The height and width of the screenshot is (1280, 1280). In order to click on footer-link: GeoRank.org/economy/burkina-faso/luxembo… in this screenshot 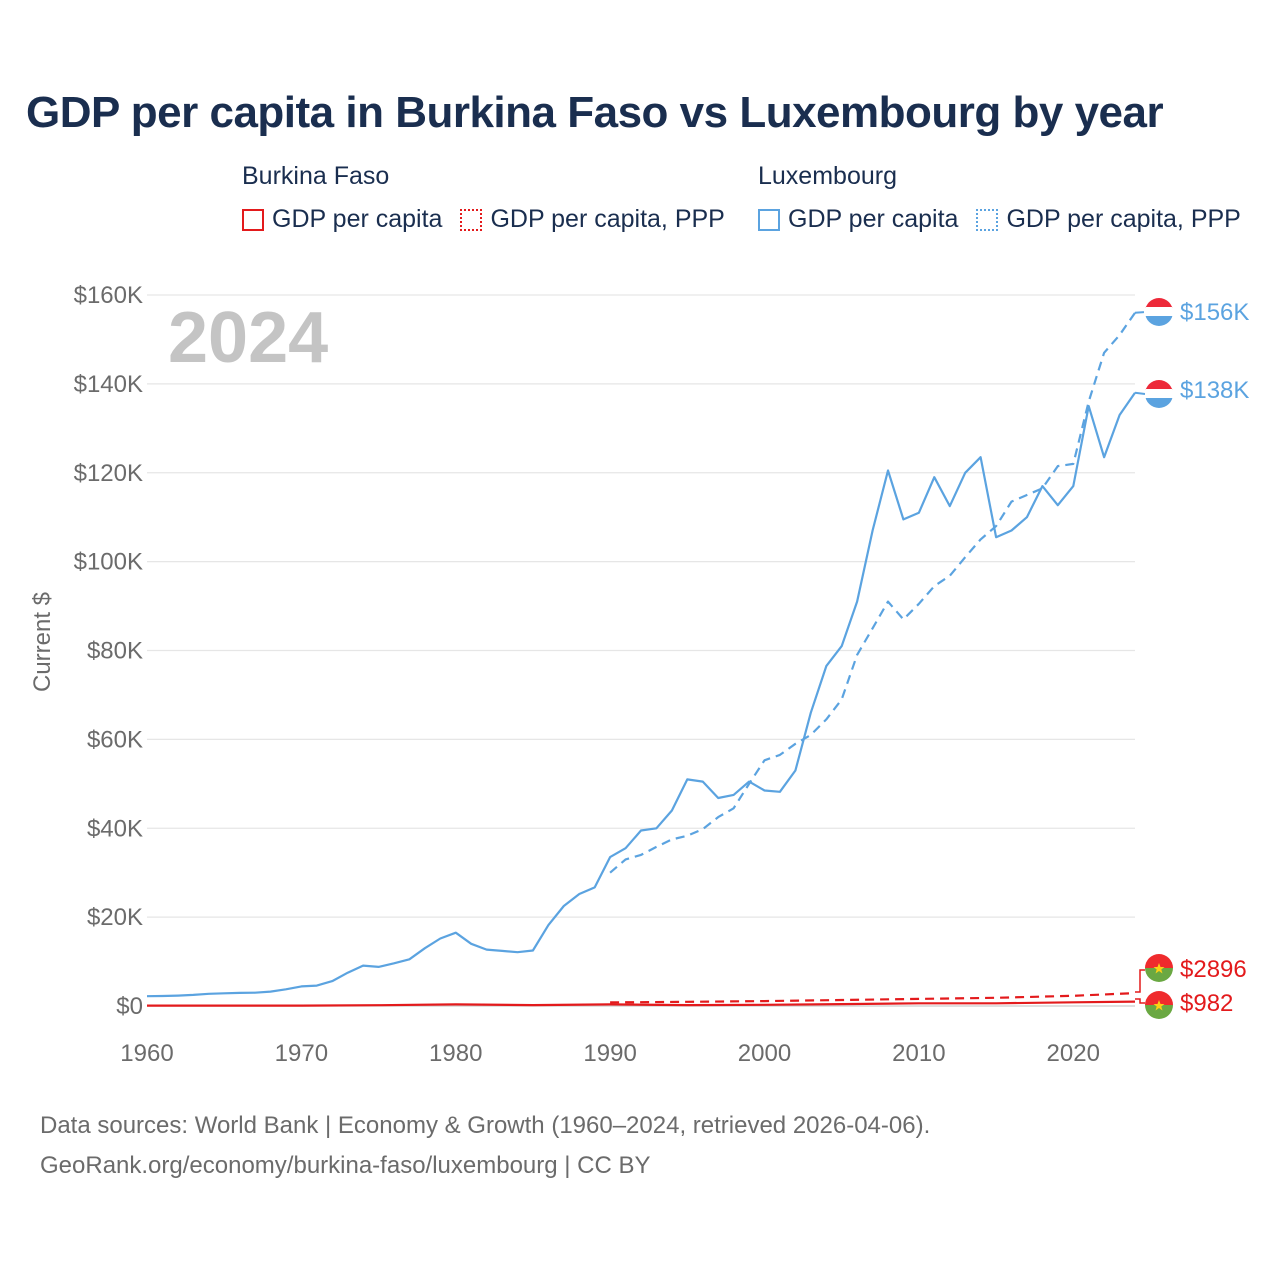, I will do `click(345, 1165)`.